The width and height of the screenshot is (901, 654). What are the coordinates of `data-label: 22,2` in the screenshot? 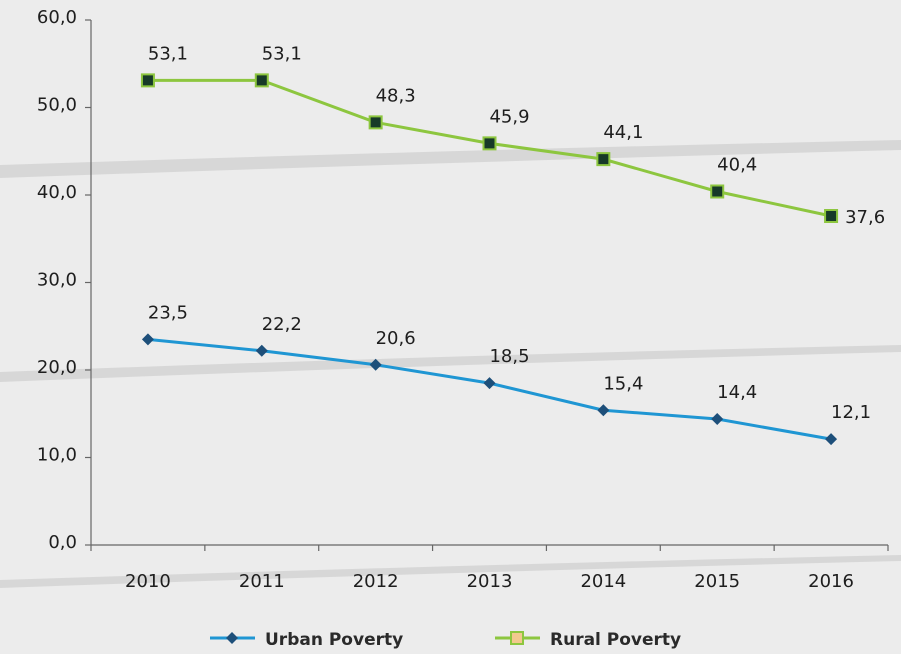 It's located at (282, 324).